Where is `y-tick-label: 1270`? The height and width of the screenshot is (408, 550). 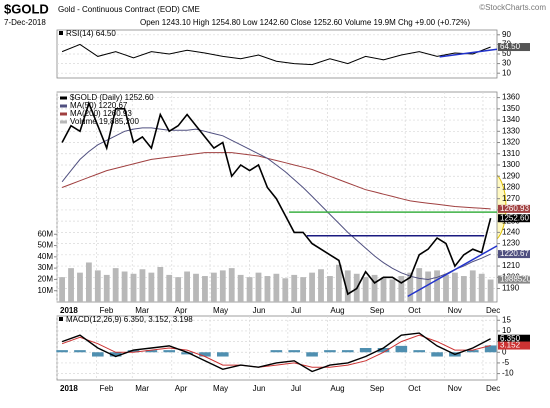 y-tick-label: 1270 is located at coordinates (511, 198).